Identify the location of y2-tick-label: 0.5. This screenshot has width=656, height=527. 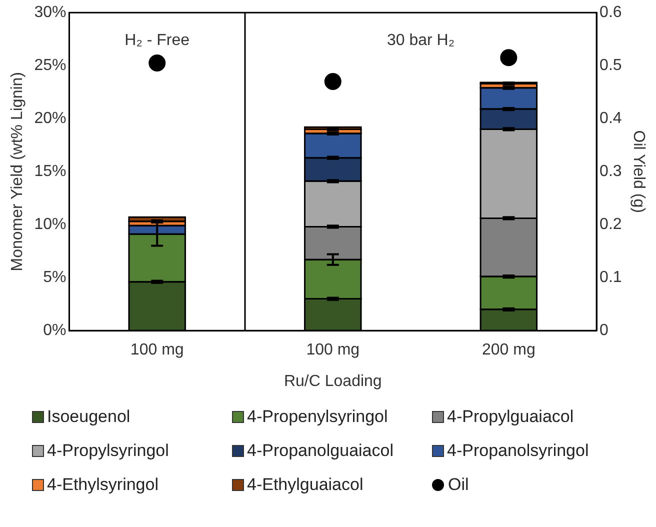
(611, 65).